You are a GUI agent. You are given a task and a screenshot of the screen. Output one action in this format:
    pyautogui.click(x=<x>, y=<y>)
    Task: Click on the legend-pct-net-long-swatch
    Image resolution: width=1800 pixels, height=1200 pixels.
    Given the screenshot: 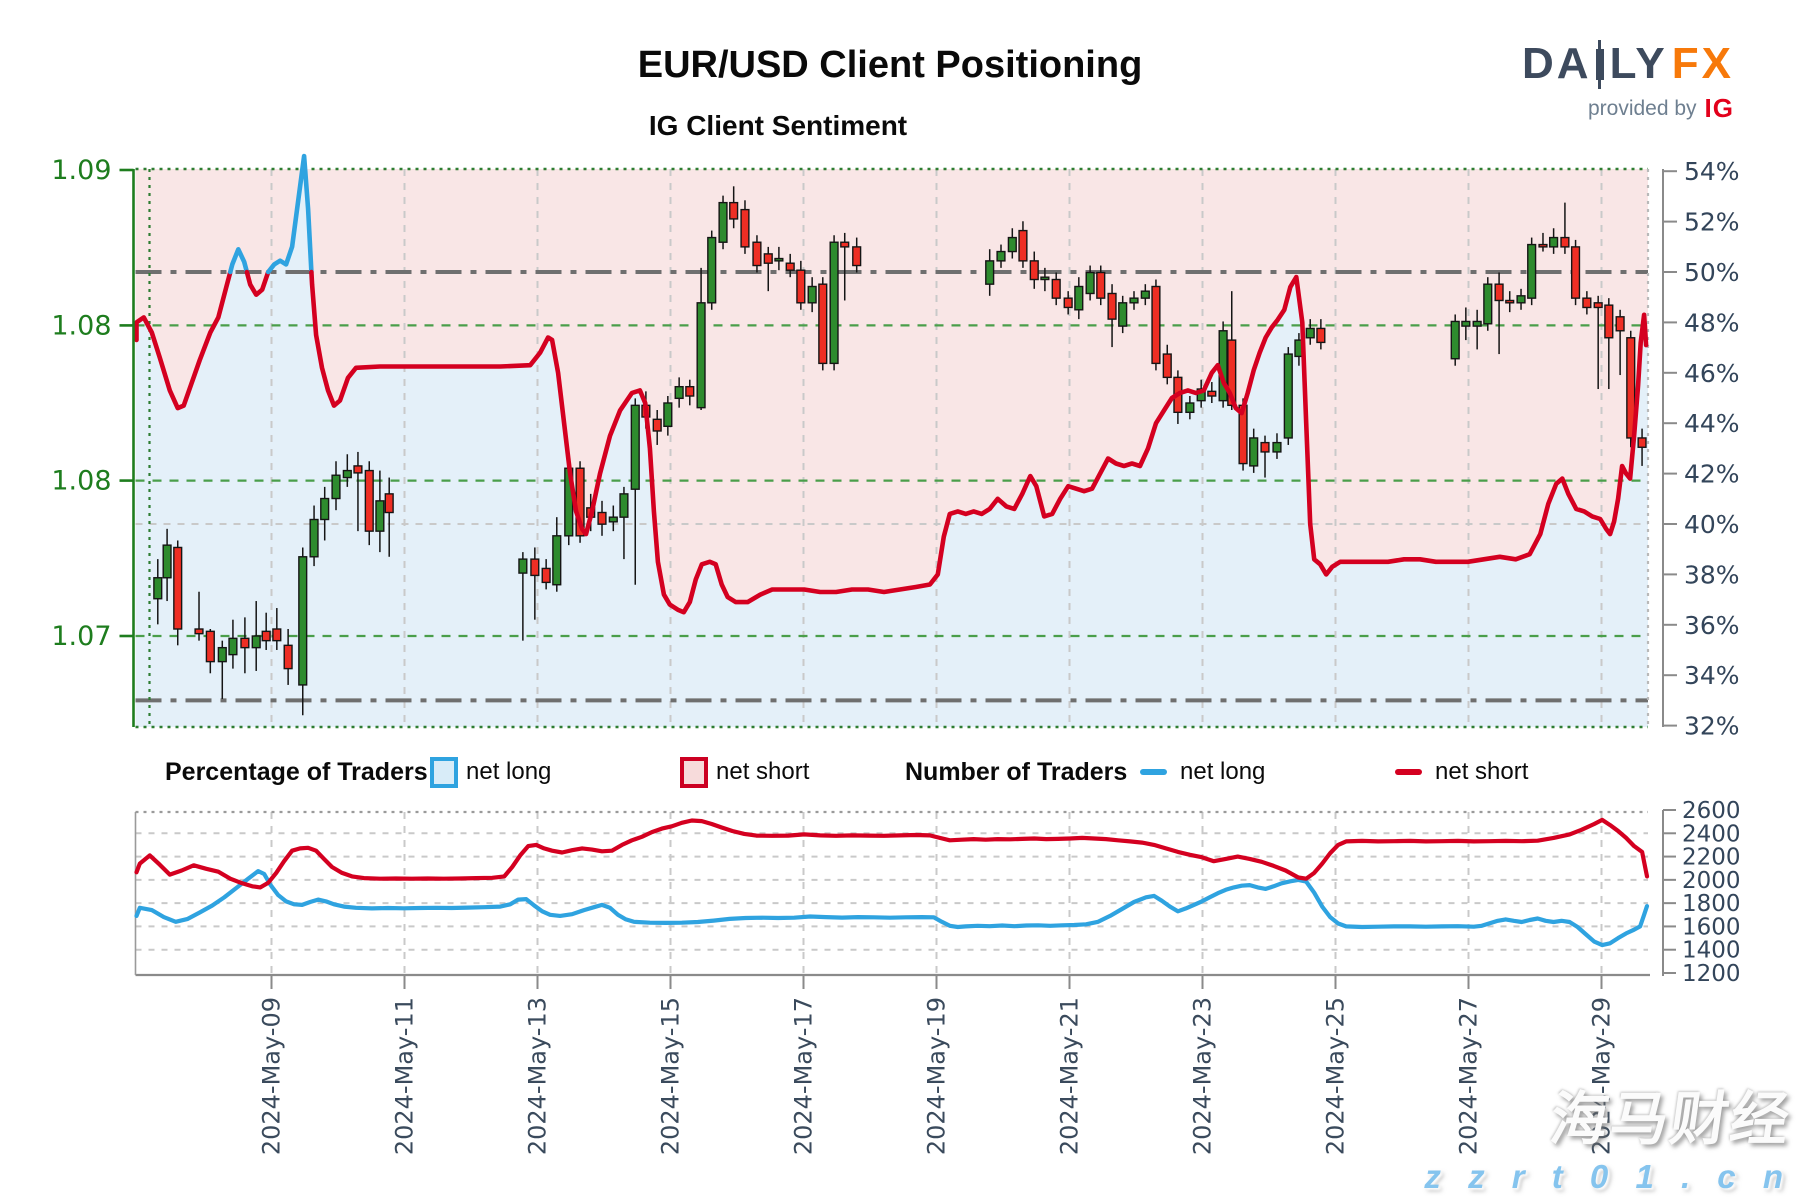 What is the action you would take?
    pyautogui.click(x=444, y=772)
    